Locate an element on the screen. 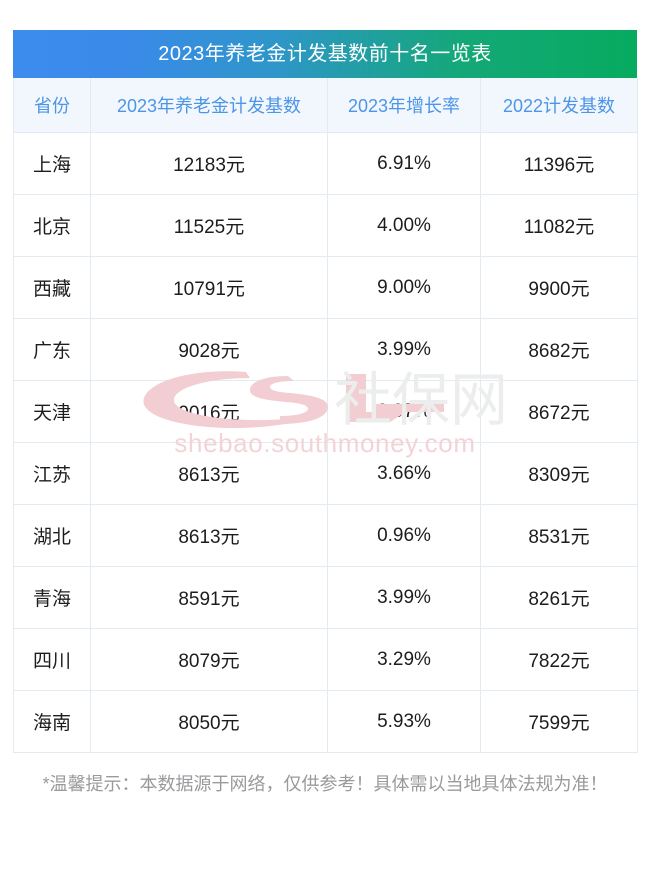  cell-base-2022: 8682元 is located at coordinates (559, 349).